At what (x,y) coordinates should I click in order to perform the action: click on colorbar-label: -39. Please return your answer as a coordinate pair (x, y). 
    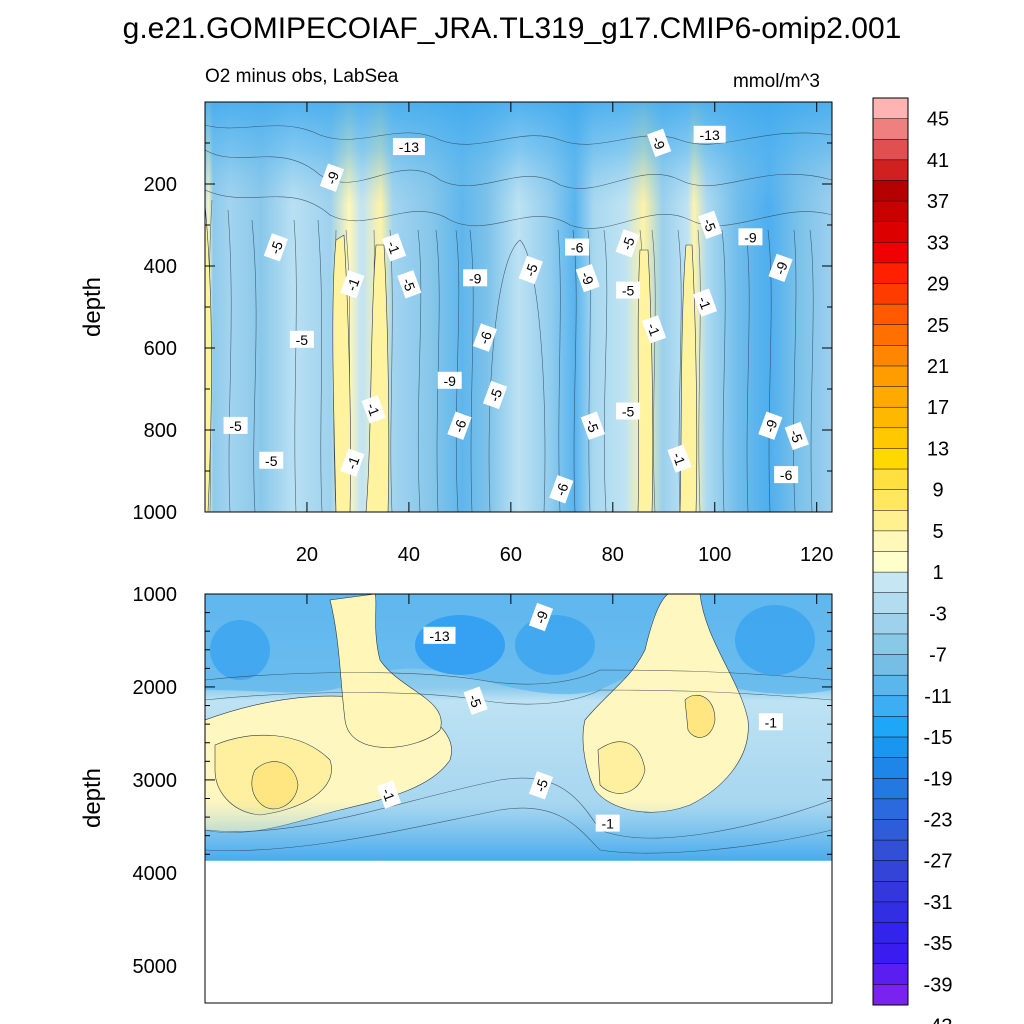
    Looking at the image, I should click on (938, 985).